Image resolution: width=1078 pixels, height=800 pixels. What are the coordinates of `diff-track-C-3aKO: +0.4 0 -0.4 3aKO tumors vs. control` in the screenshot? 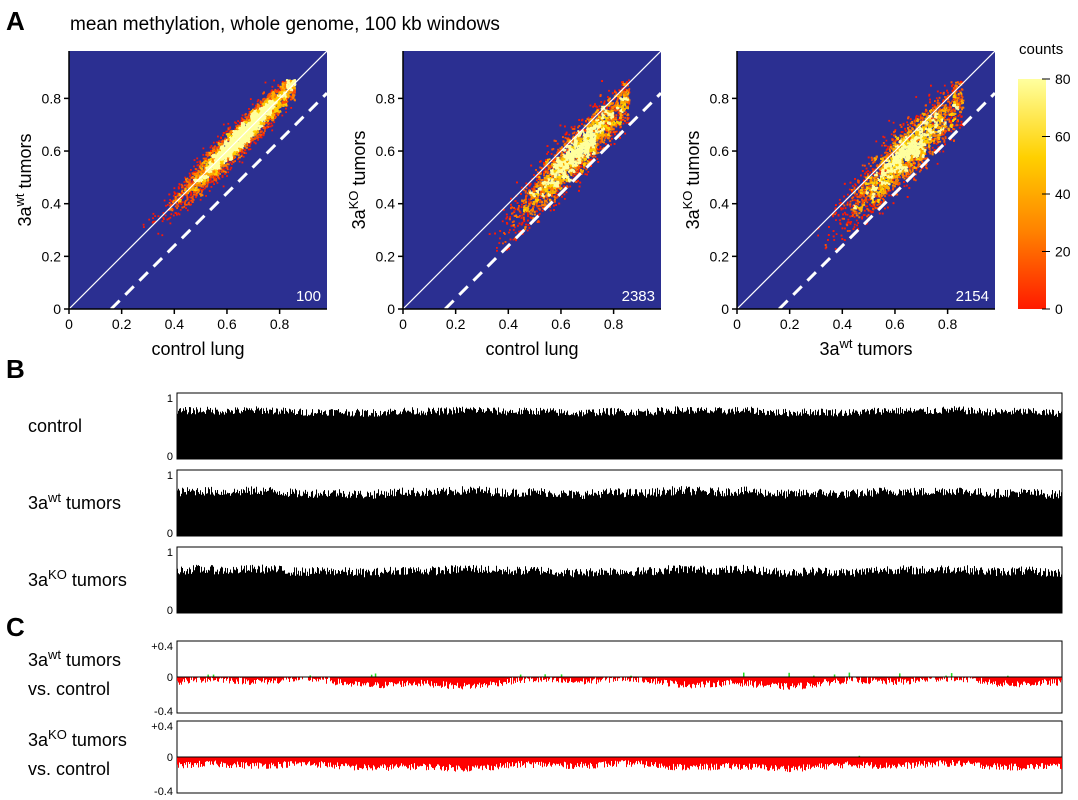 It's located at (545, 759).